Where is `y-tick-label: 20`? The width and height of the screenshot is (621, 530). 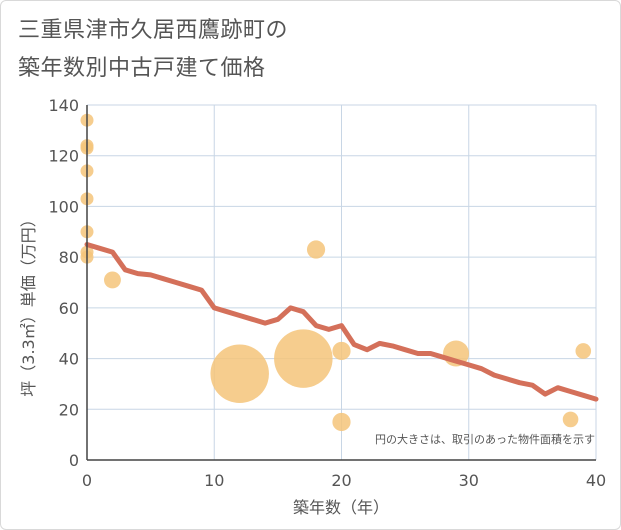 y-tick-label: 20 is located at coordinates (69, 409).